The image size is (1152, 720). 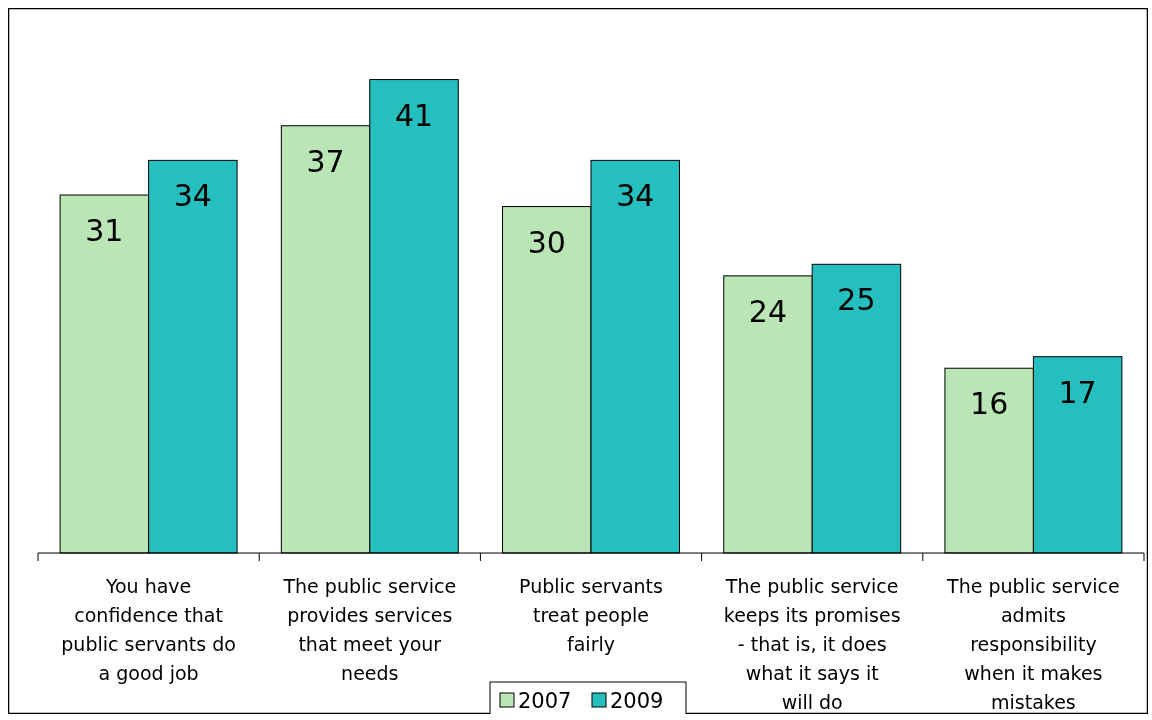 I want to click on data-label: 16, so click(x=989, y=404).